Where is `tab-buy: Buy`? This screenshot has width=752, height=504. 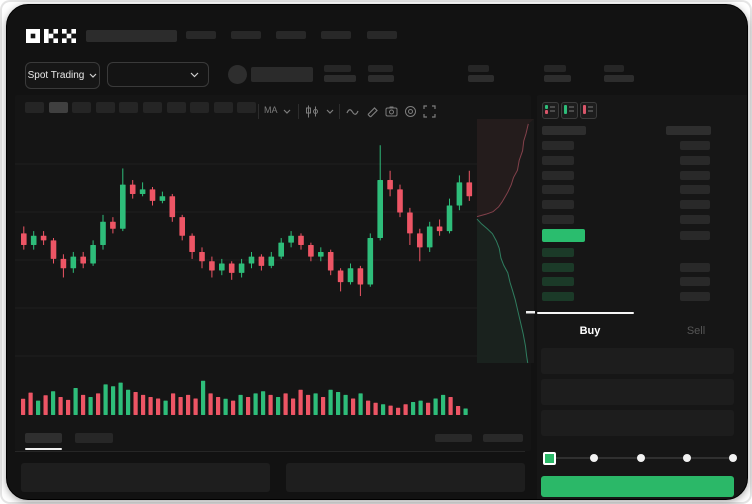 tab-buy: Buy is located at coordinates (590, 331).